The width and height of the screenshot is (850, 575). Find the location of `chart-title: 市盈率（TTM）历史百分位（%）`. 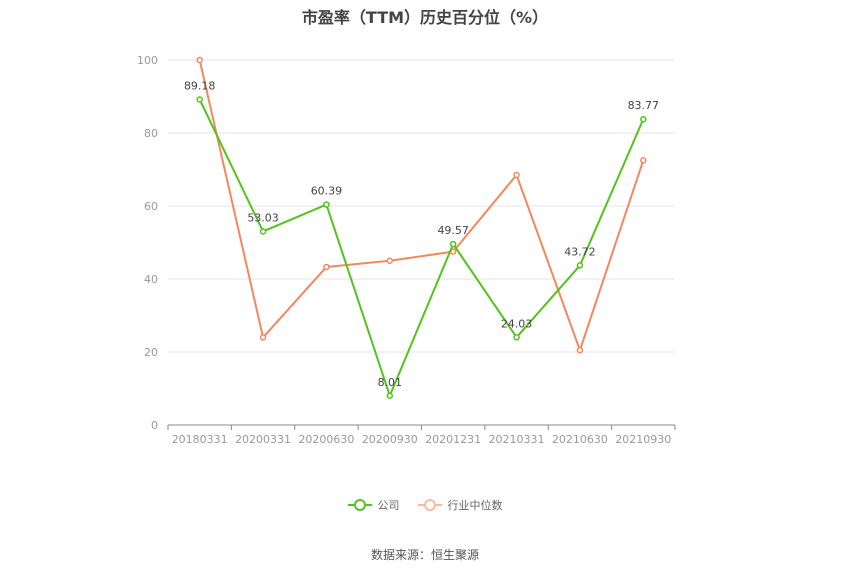

chart-title: 市盈率（TTM）历史百分位（%） is located at coordinates (425, 17).